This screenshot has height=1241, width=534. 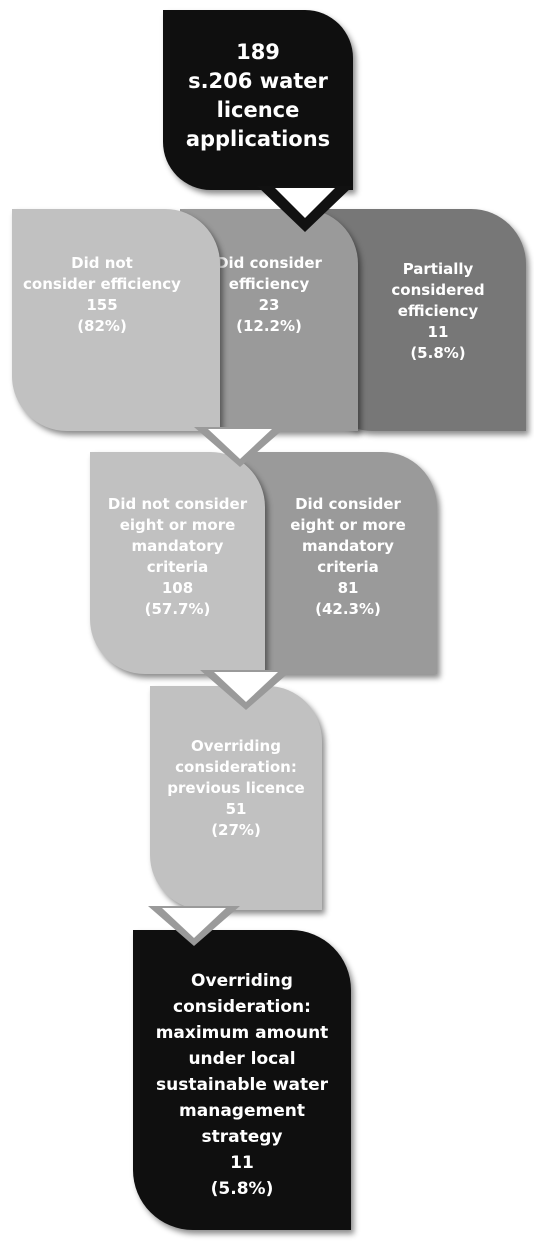 What do you see at coordinates (242, 1033) in the screenshot?
I see `node-label-line: maximum amount` at bounding box center [242, 1033].